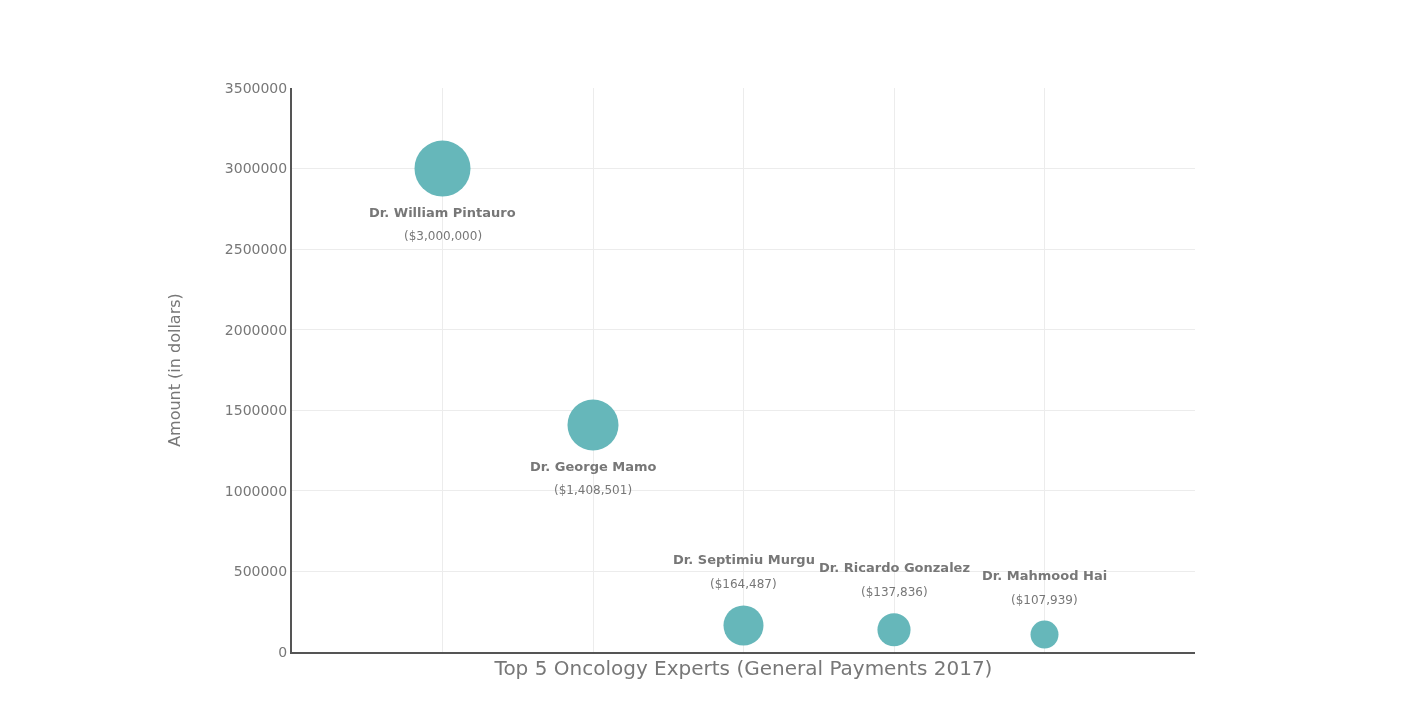 The height and width of the screenshot is (726, 1415). What do you see at coordinates (743, 668) in the screenshot?
I see `x-axis-title: Top 5 Oncology Experts (General Payments 2017)` at bounding box center [743, 668].